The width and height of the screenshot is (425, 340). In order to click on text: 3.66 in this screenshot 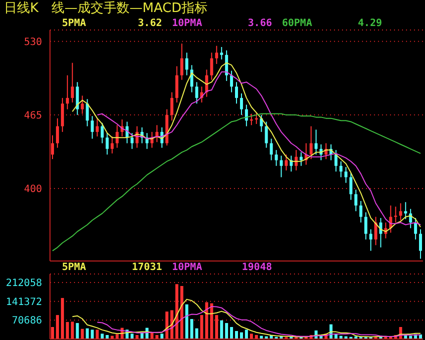, I will do `click(260, 23)`.